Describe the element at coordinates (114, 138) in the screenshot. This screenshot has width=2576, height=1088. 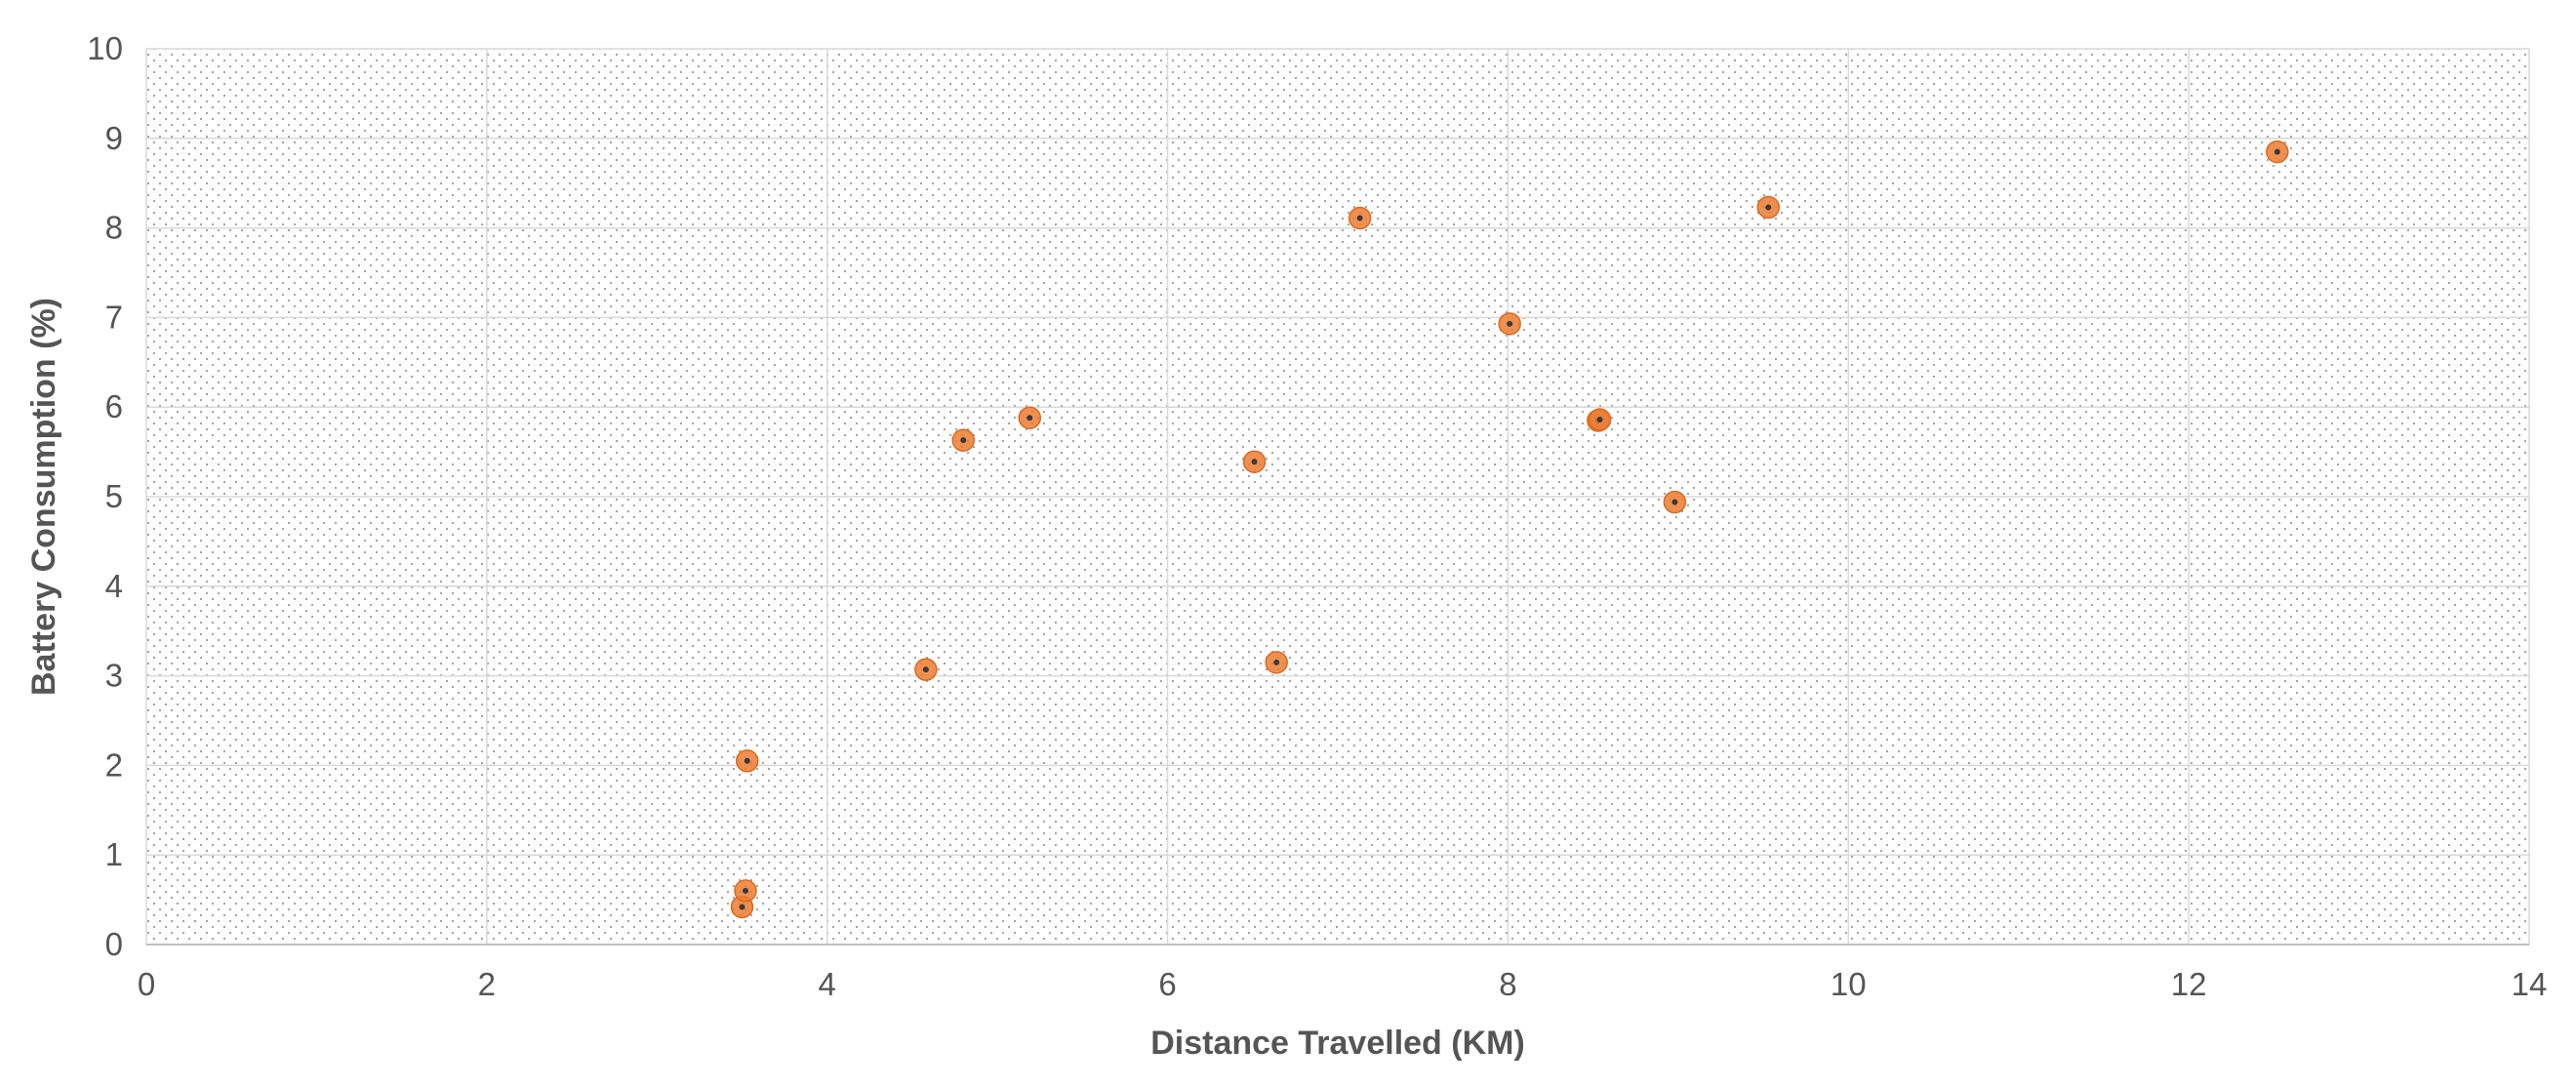
I see `y-tick-label: 9` at that location.